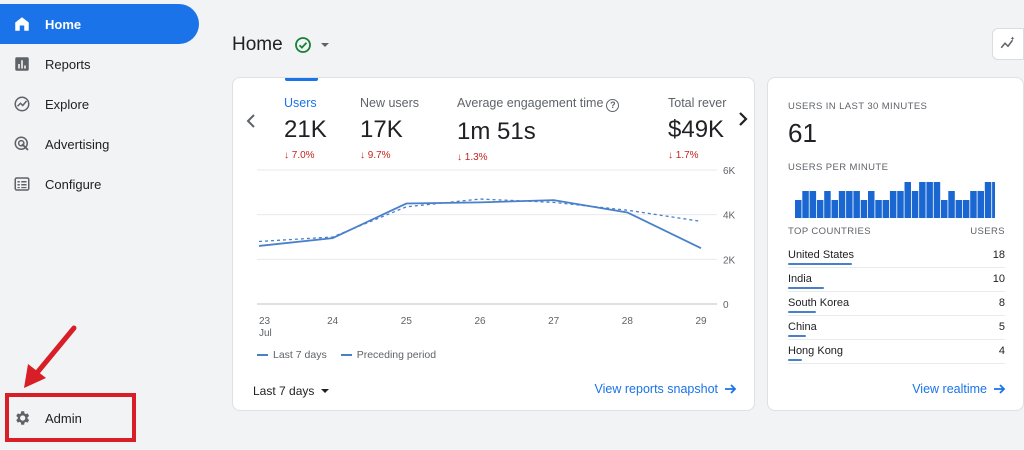  I want to click on view-reports-snapshot-link: View reports snapshot, so click(666, 389).